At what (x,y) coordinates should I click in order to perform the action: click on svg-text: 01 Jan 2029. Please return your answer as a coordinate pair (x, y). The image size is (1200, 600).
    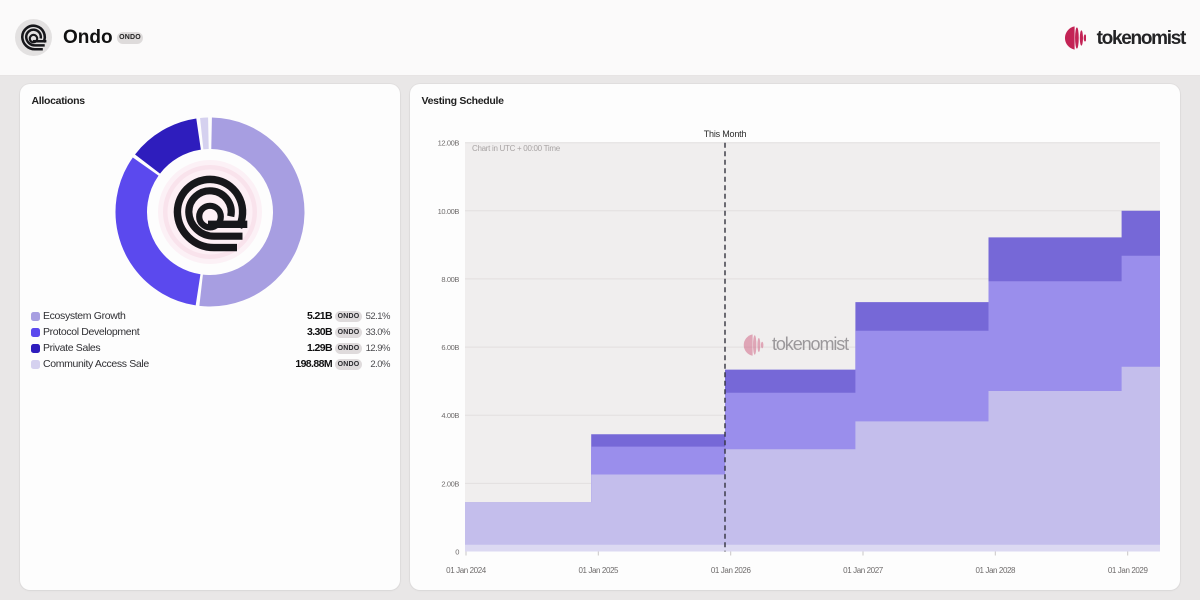
    Looking at the image, I should click on (1128, 570).